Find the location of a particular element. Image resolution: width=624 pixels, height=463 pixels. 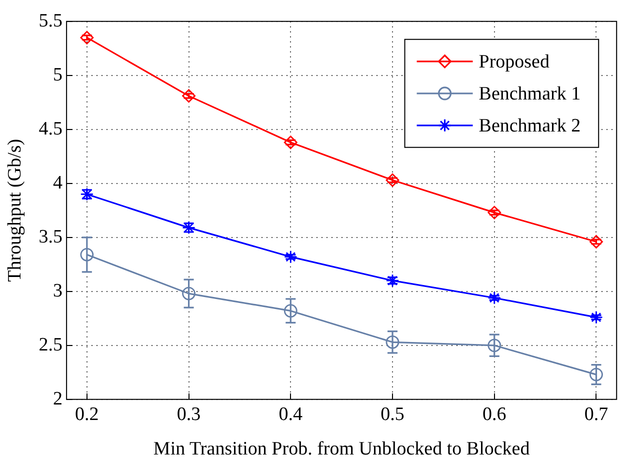

legend-label: Proposed is located at coordinates (514, 61).